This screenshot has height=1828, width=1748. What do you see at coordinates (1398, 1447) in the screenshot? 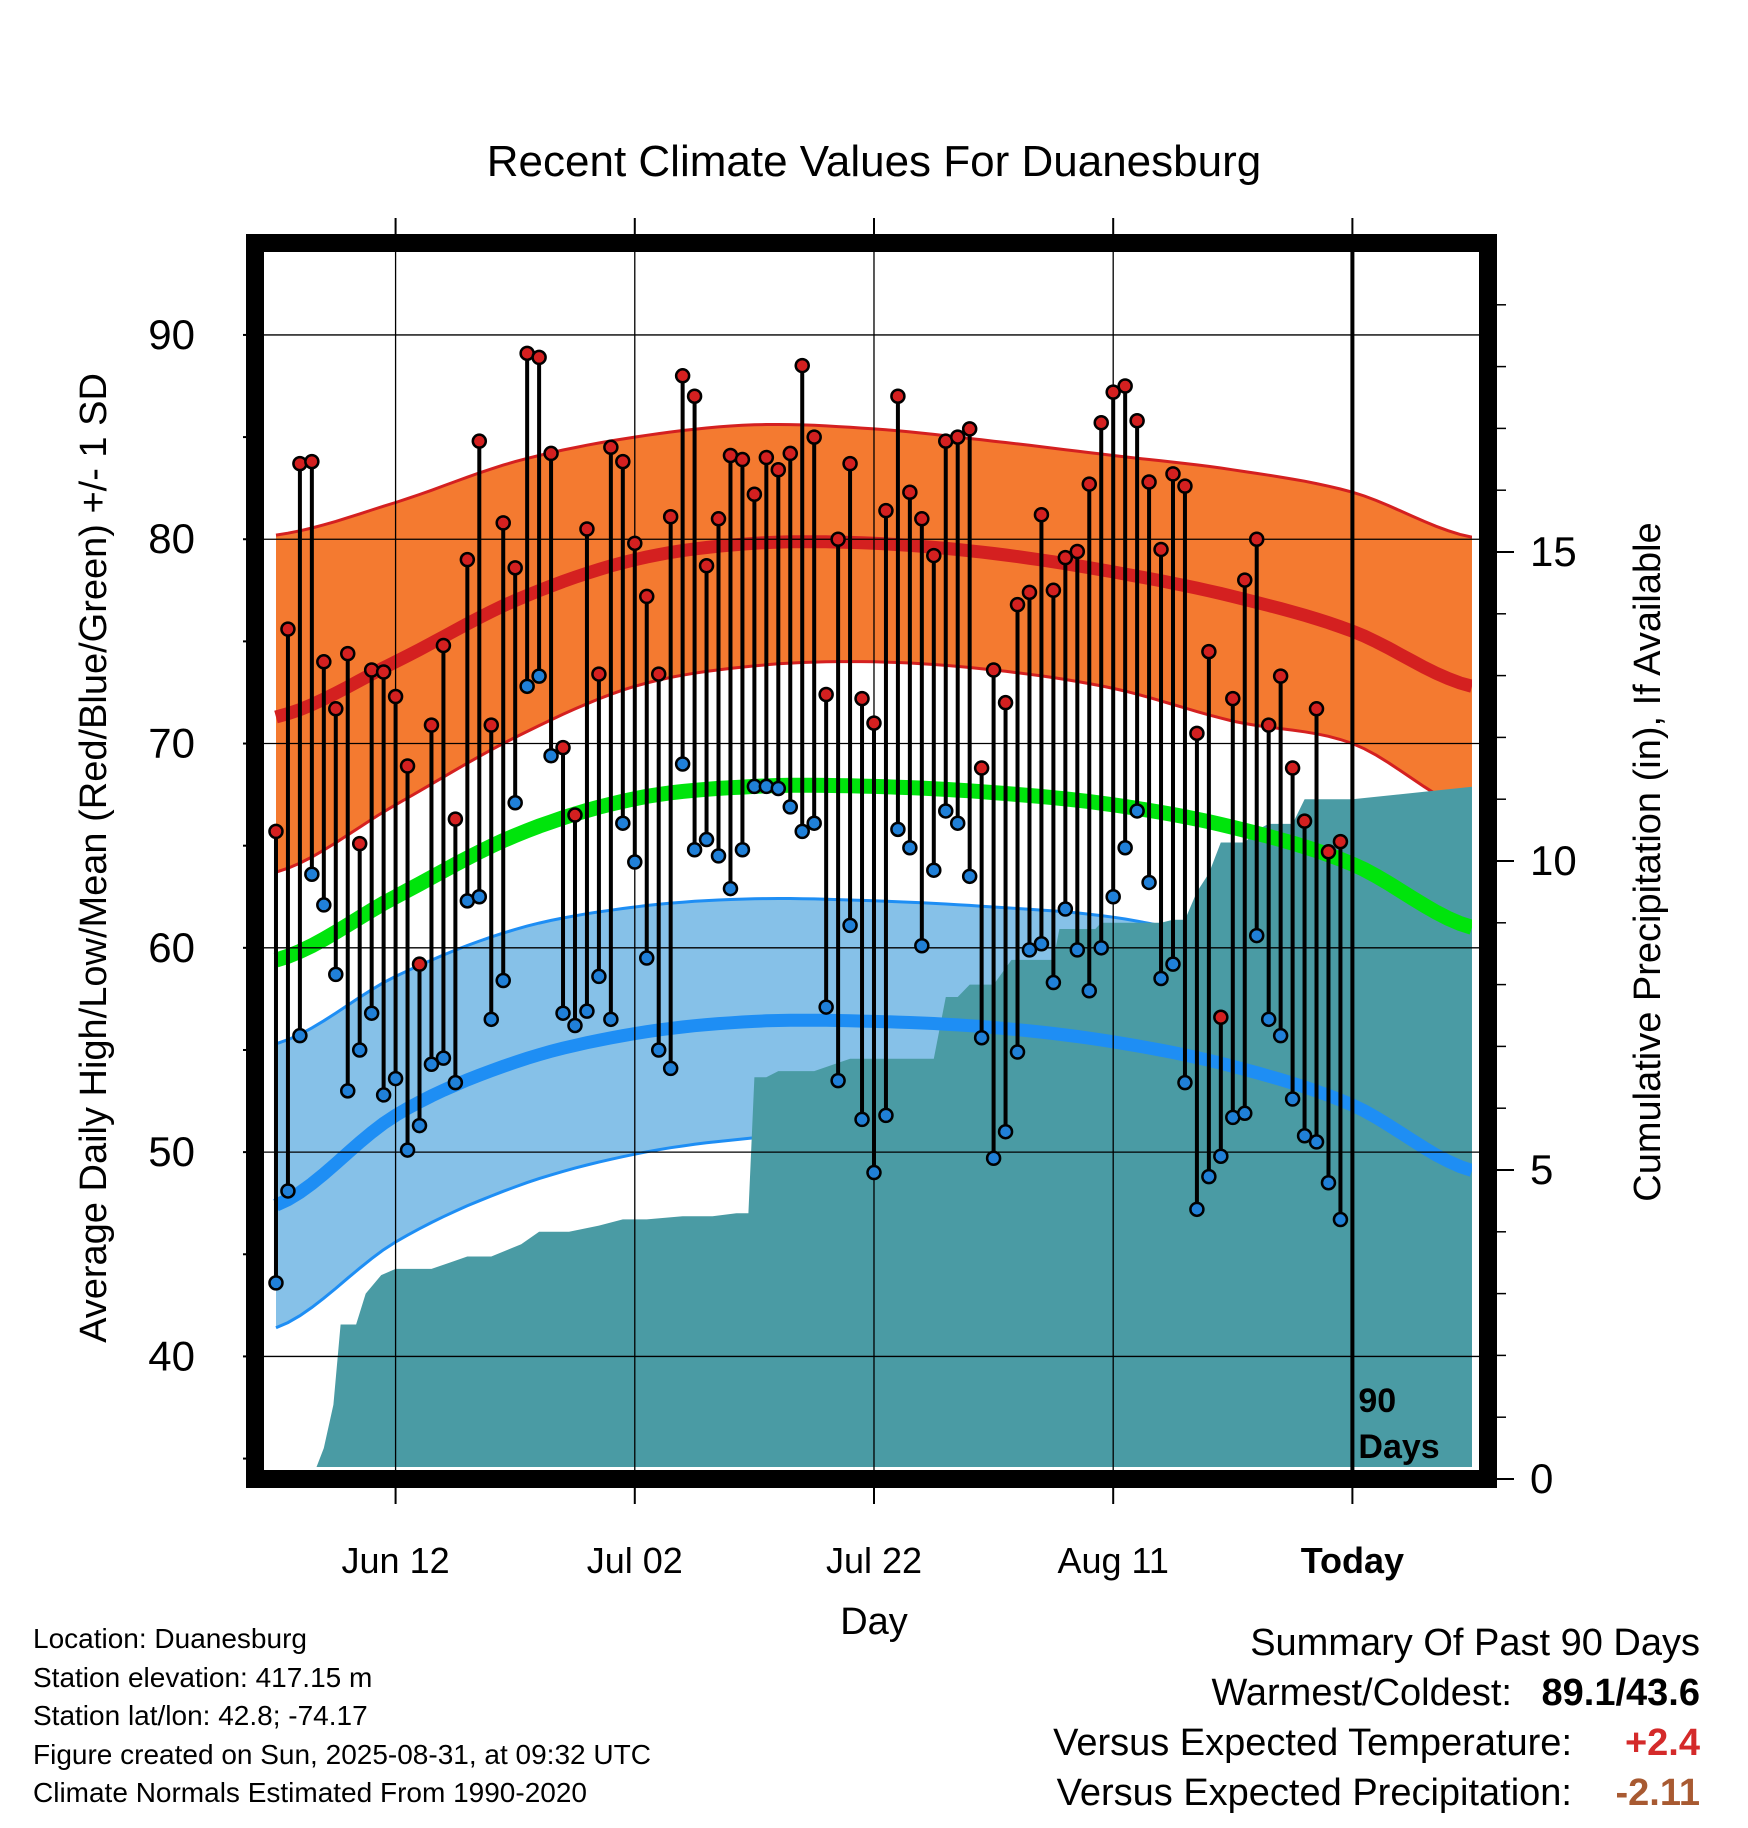
I see `days-marker-label: Days` at bounding box center [1398, 1447].